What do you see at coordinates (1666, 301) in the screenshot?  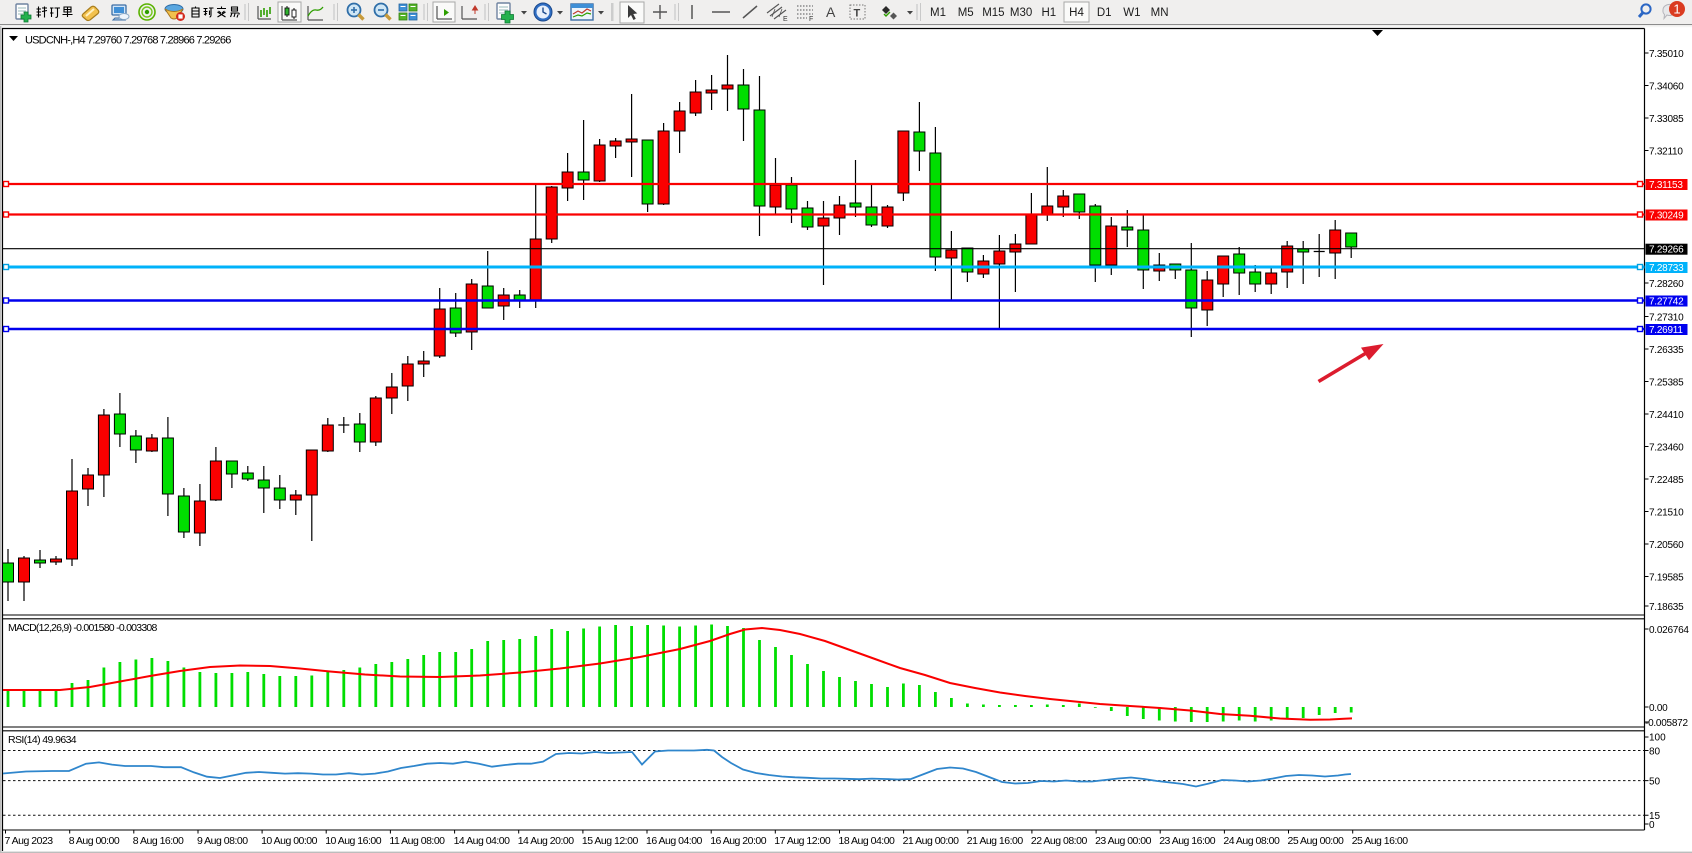 I see `svg-text: 7.27742` at bounding box center [1666, 301].